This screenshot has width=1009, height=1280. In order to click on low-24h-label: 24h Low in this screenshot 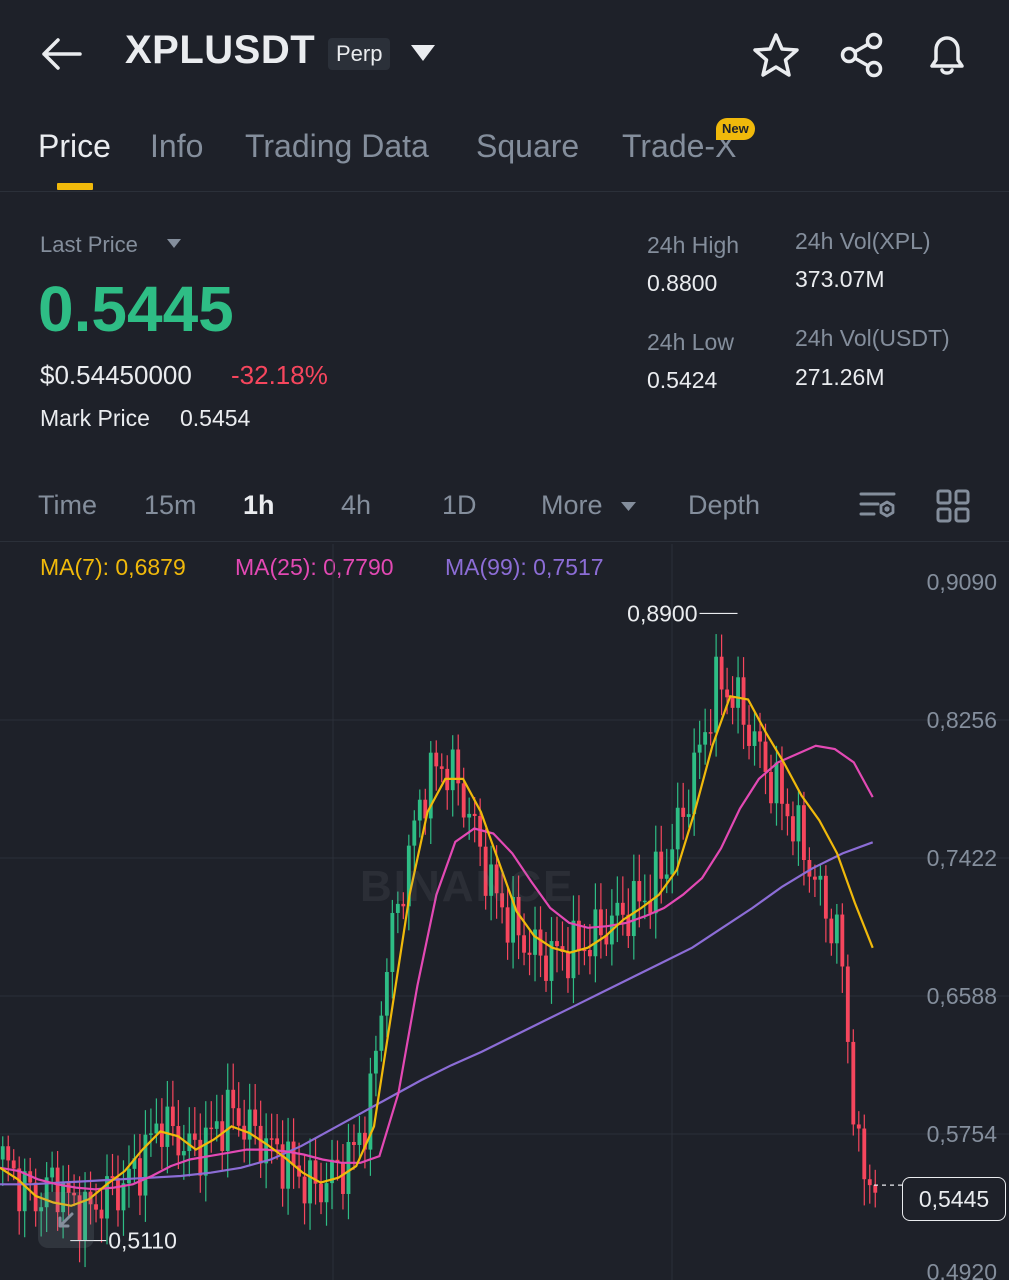, I will do `click(690, 342)`.